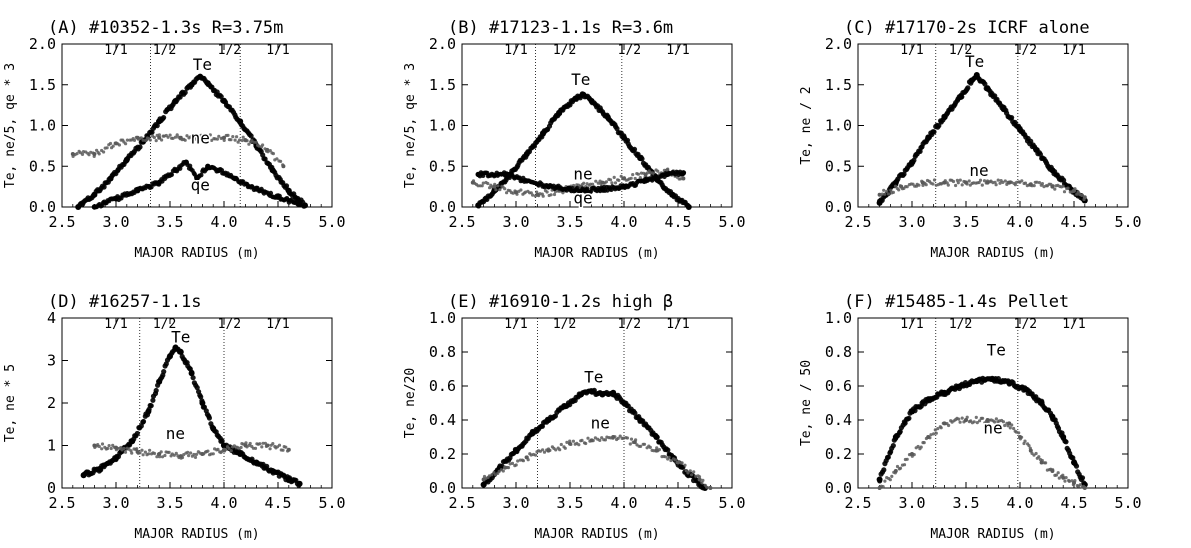 Image resolution: width=1191 pixels, height=548 pixels. Describe the element at coordinates (51, 318) in the screenshot. I see `y-tick-label: 4` at that location.